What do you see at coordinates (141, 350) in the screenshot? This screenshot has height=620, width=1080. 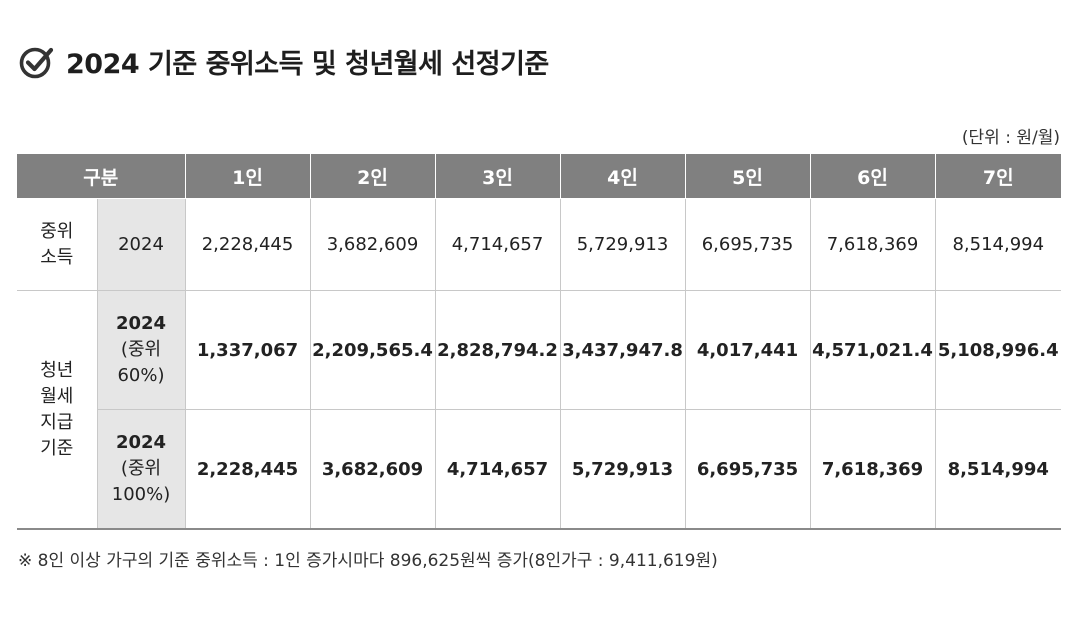 I see `youth-60-year-cell: 2024 (중위 60%)` at bounding box center [141, 350].